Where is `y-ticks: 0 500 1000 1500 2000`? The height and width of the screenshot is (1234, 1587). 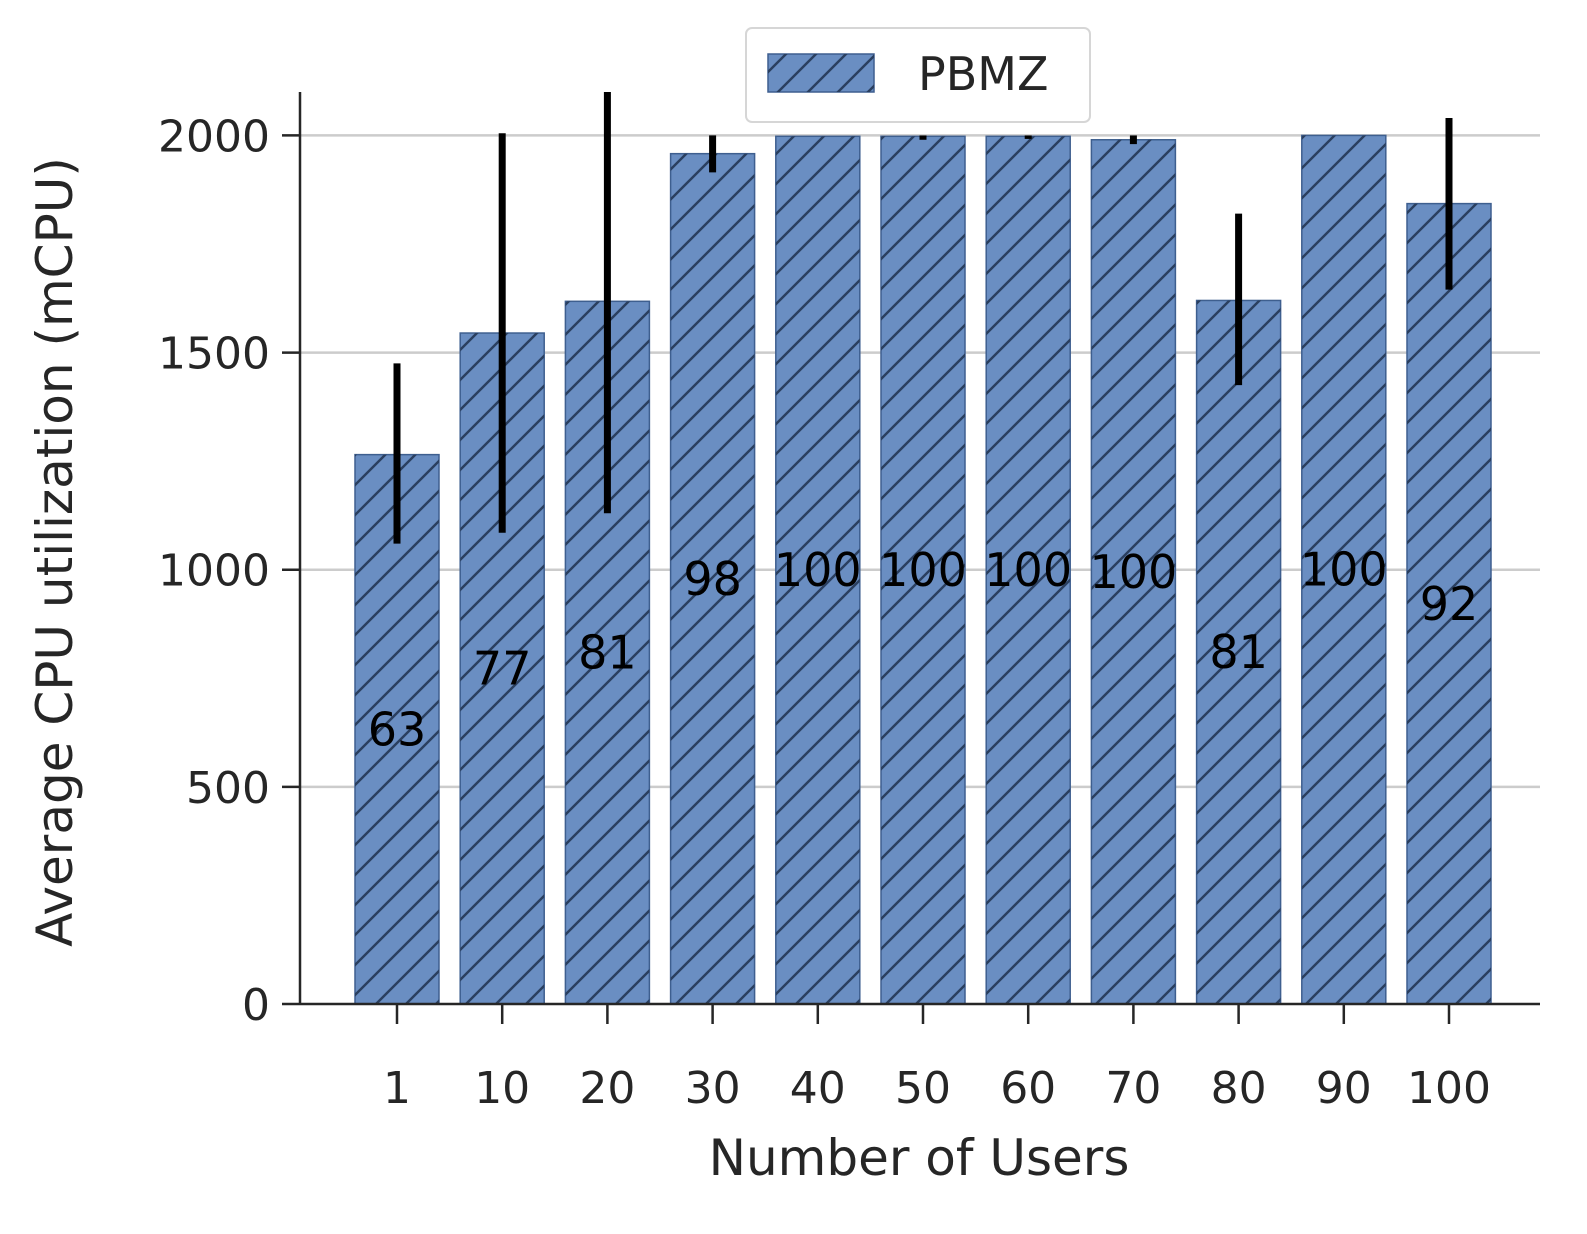
y-ticks: 0 500 1000 1500 2000 is located at coordinates (229, 571).